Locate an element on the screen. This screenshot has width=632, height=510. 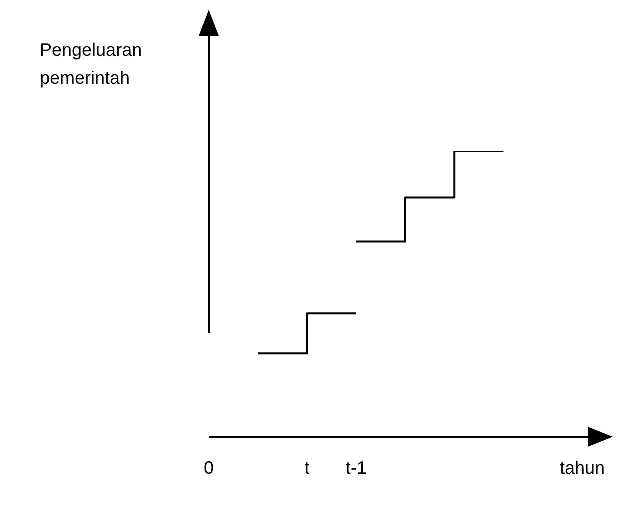
x-axis-title: tahun is located at coordinates (583, 468).